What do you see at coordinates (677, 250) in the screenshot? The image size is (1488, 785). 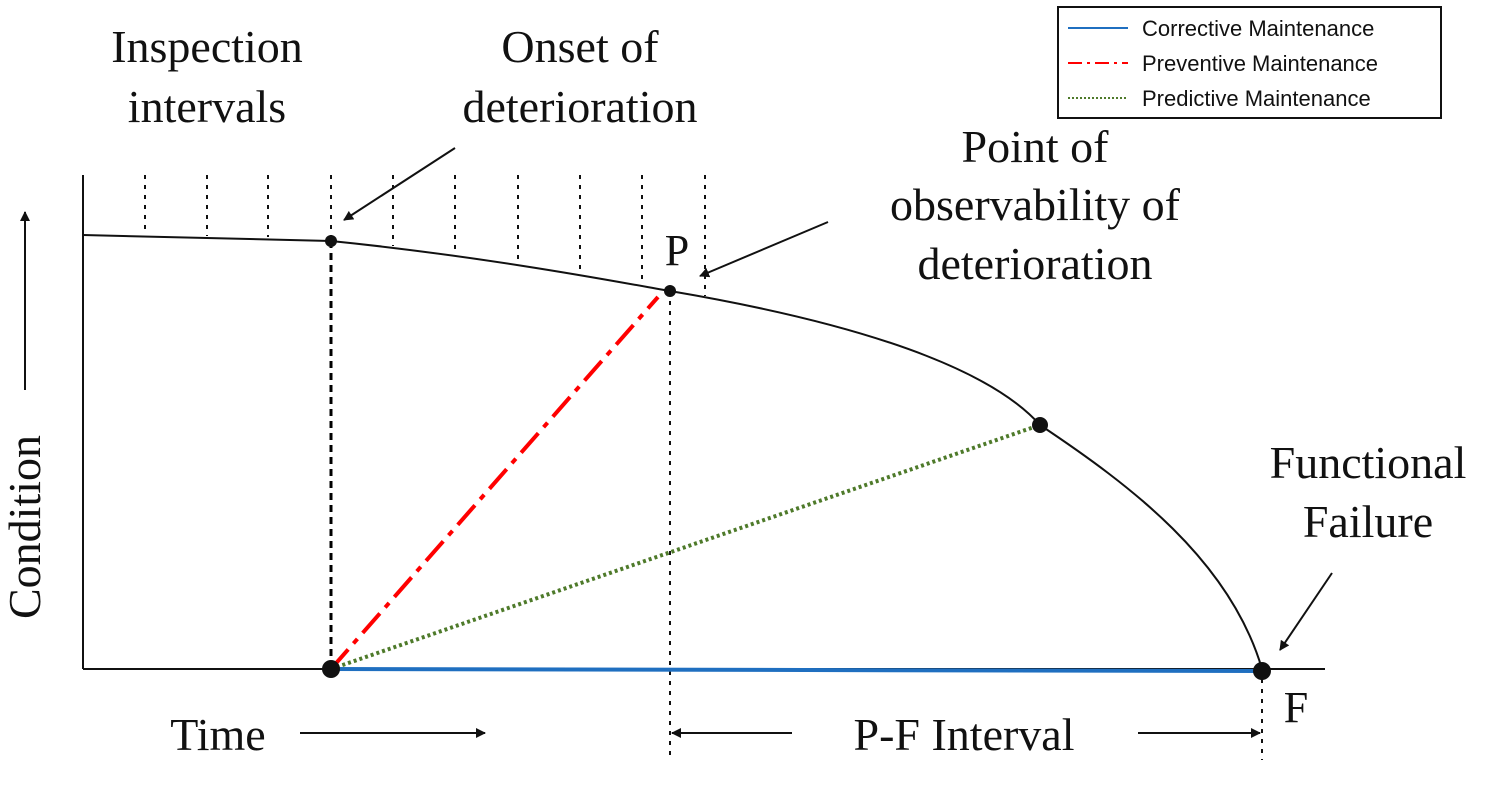 I see `point-p-label: P` at bounding box center [677, 250].